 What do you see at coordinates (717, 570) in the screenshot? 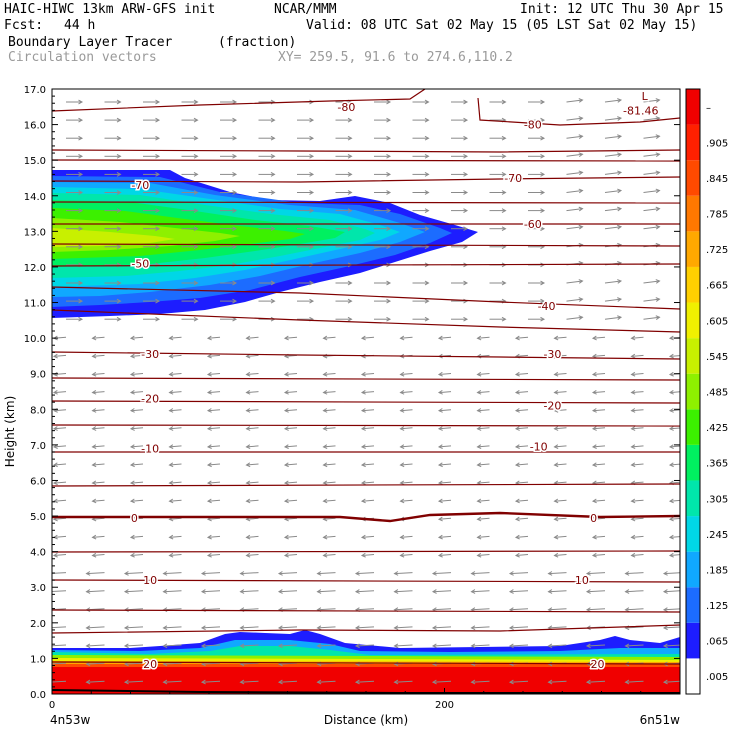
I see `colorbar-label: .185` at bounding box center [717, 570].